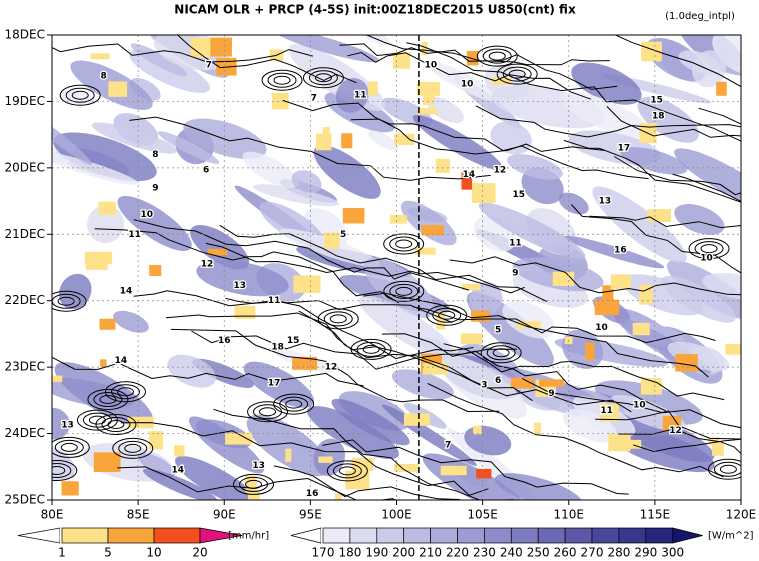 The image size is (759, 561). I want to click on colorbar-unit: [mm/hr], so click(248, 536).